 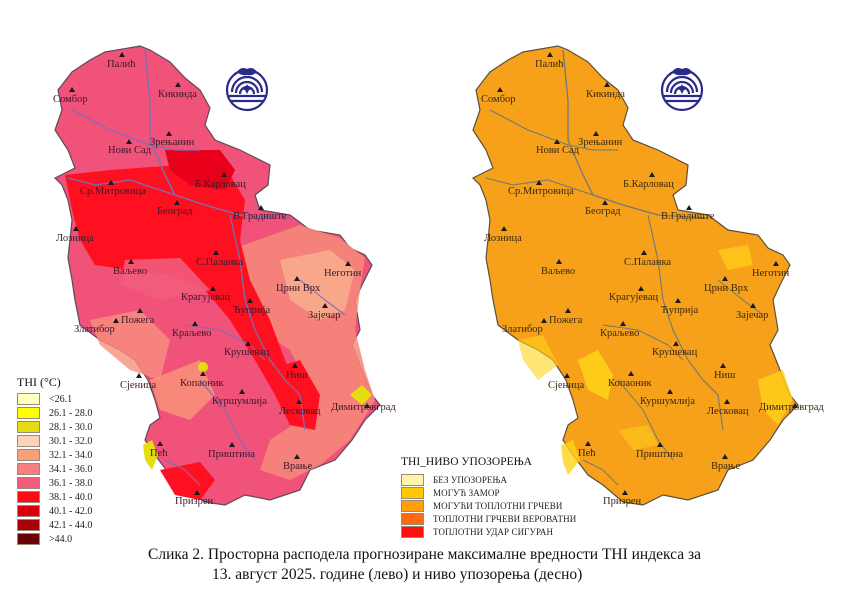 I want to click on city-label-crni-vrh: Црни Врх, so click(x=726, y=288).